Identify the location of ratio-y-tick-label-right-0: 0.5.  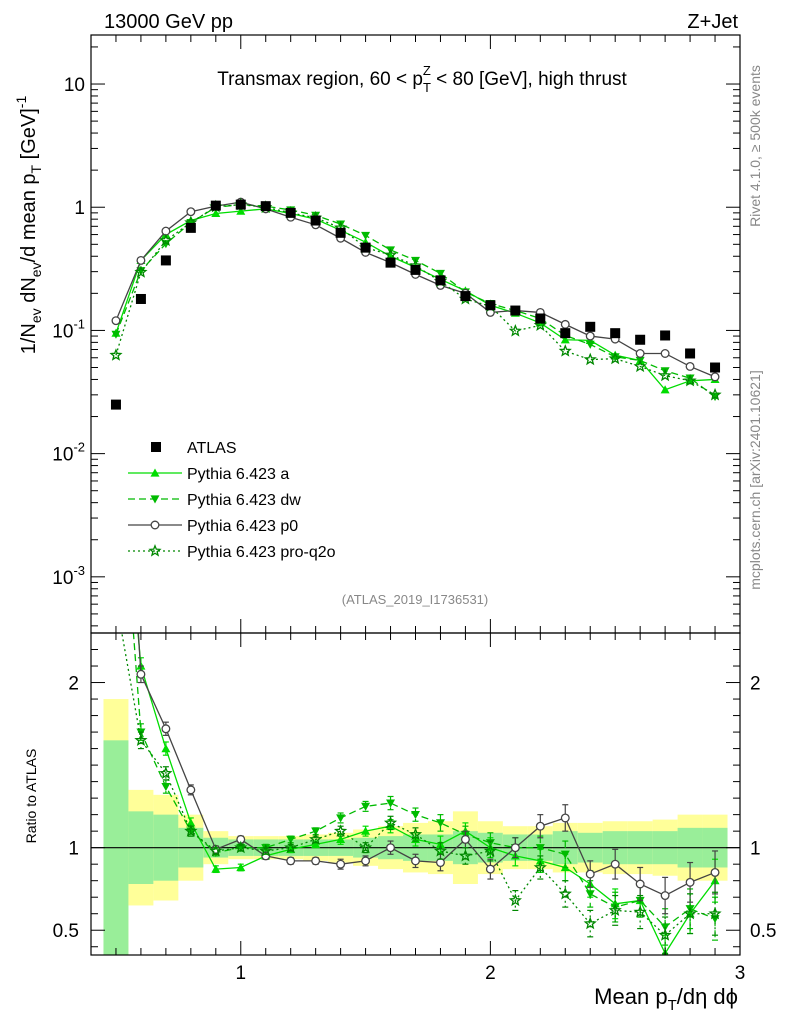
(763, 931).